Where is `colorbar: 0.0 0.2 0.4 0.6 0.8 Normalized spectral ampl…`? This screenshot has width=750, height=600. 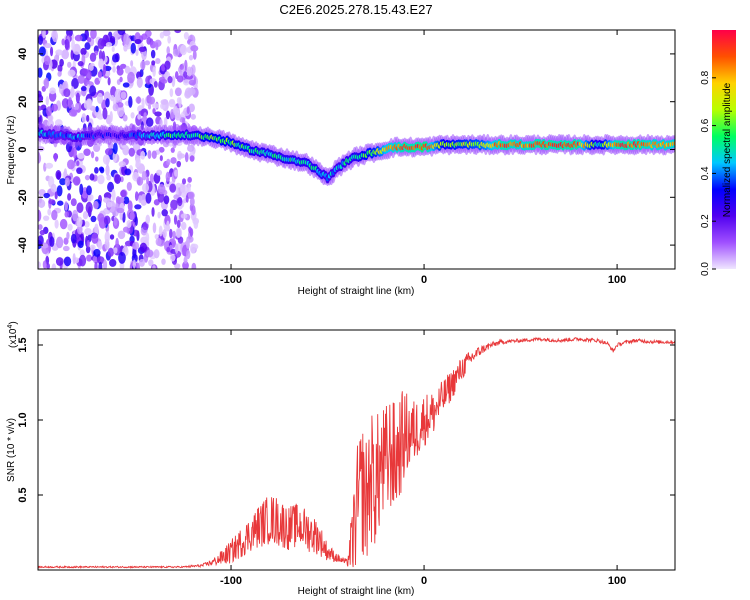
colorbar: 0.0 0.2 0.4 0.6 0.8 Normalized spectral ampl… is located at coordinates (718, 153).